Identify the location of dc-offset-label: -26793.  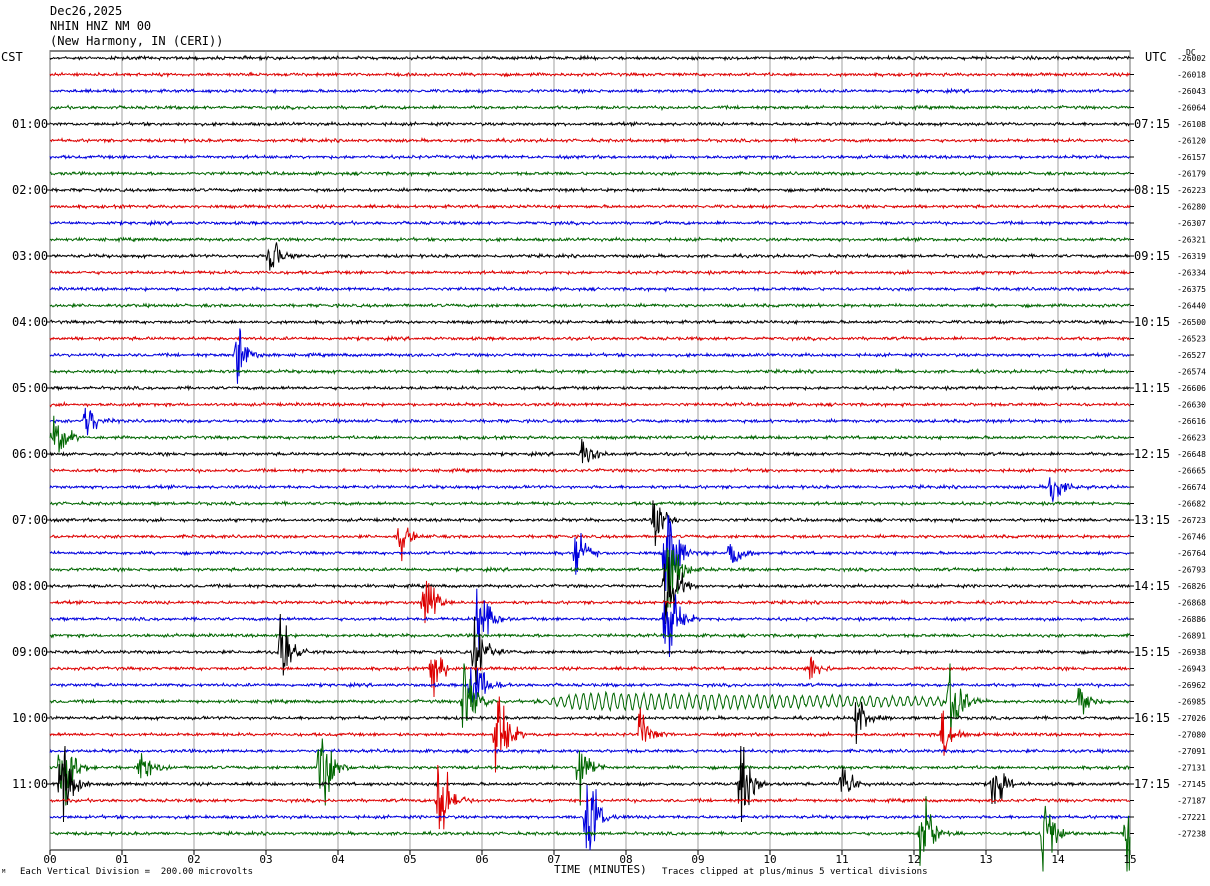
(1191, 570).